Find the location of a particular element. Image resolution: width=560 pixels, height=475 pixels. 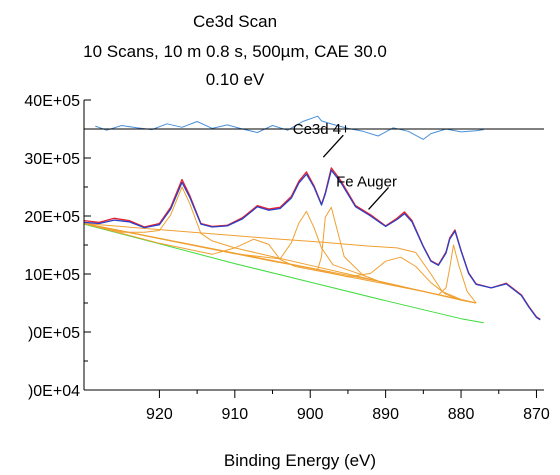

chart-subtitle-line-1: 10 Scans, 10 m 0.8 s, 500µm, CAE 30.0 is located at coordinates (235, 51).